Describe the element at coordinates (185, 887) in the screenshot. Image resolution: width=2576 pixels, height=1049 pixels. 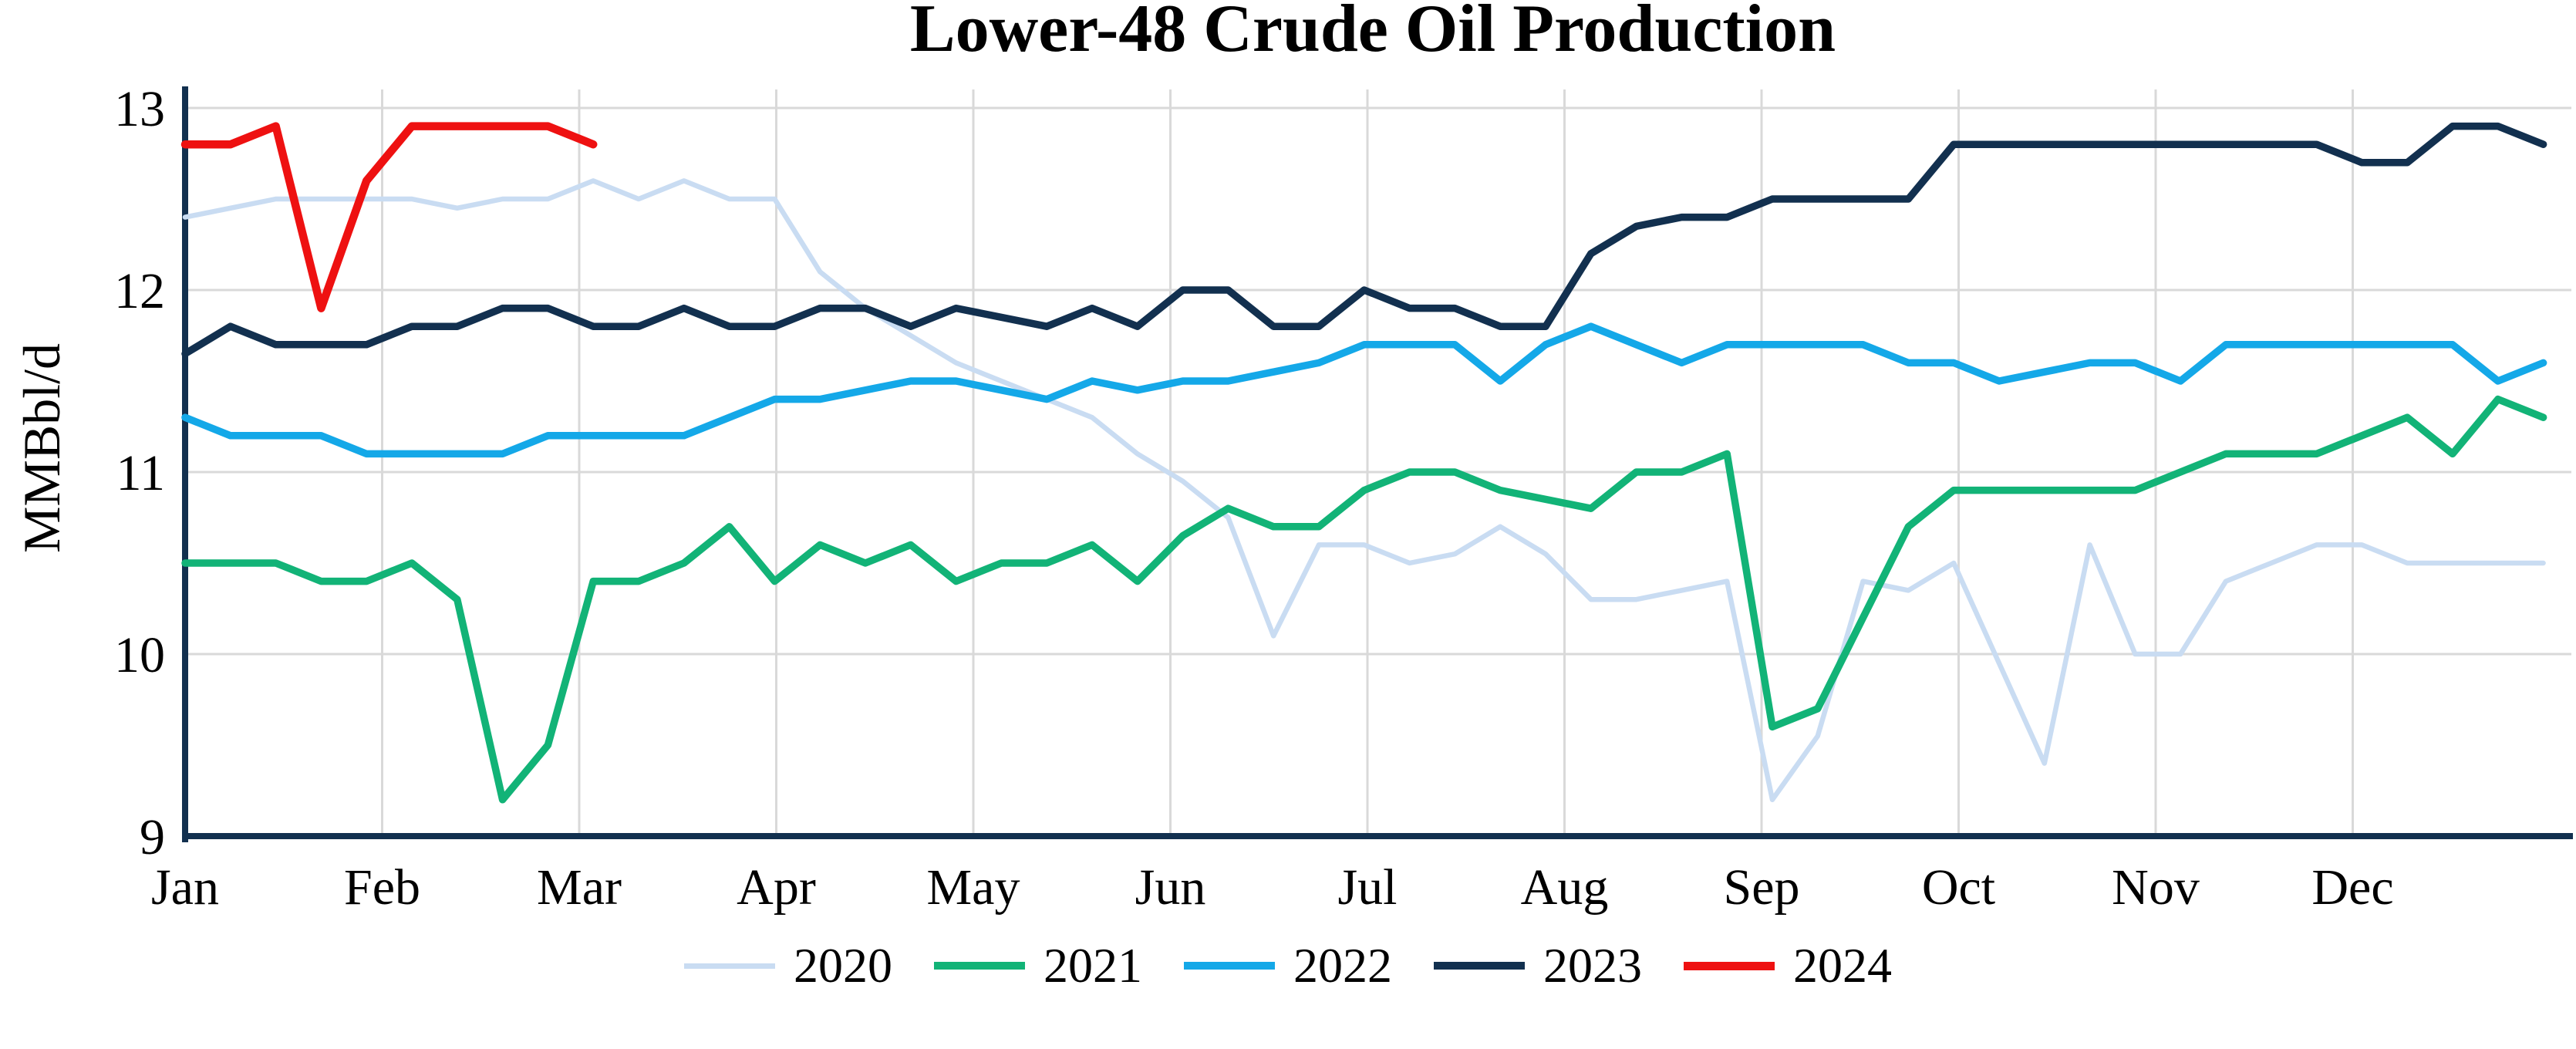
I see `x-tick-label-Jan: Jan` at that location.